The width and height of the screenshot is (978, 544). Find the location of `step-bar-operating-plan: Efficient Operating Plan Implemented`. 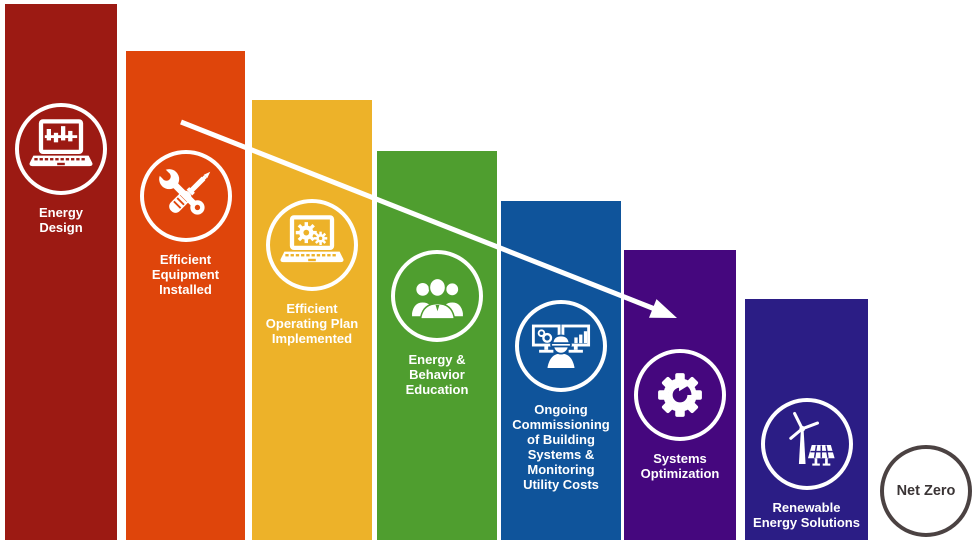

step-bar-operating-plan: Efficient Operating Plan Implemented is located at coordinates (312, 320).